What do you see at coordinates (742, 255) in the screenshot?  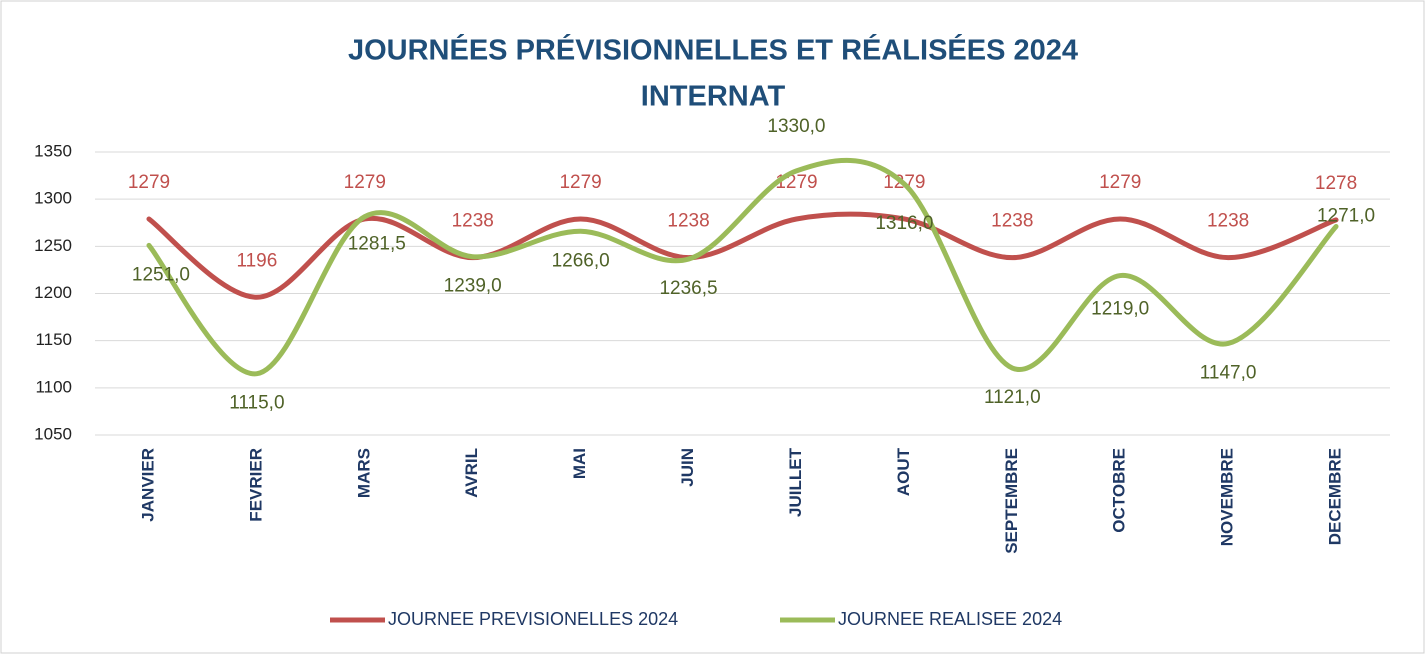 I see `series-line` at bounding box center [742, 255].